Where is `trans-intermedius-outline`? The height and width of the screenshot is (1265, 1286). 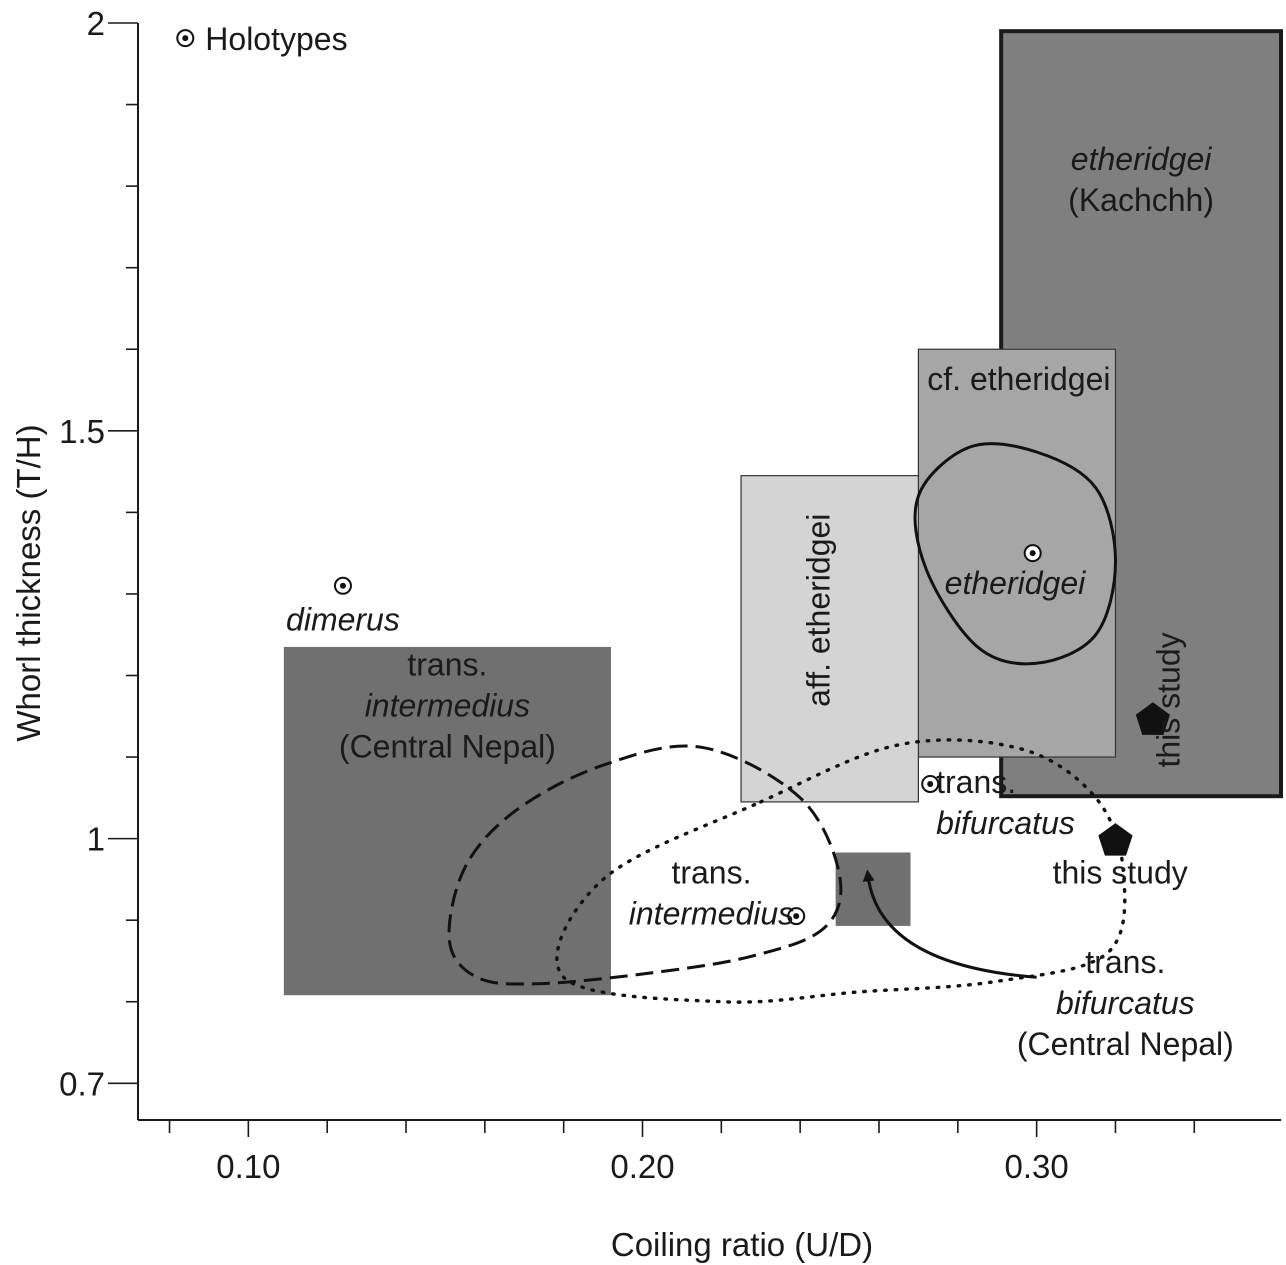
trans-intermedius-outline is located at coordinates (645, 865).